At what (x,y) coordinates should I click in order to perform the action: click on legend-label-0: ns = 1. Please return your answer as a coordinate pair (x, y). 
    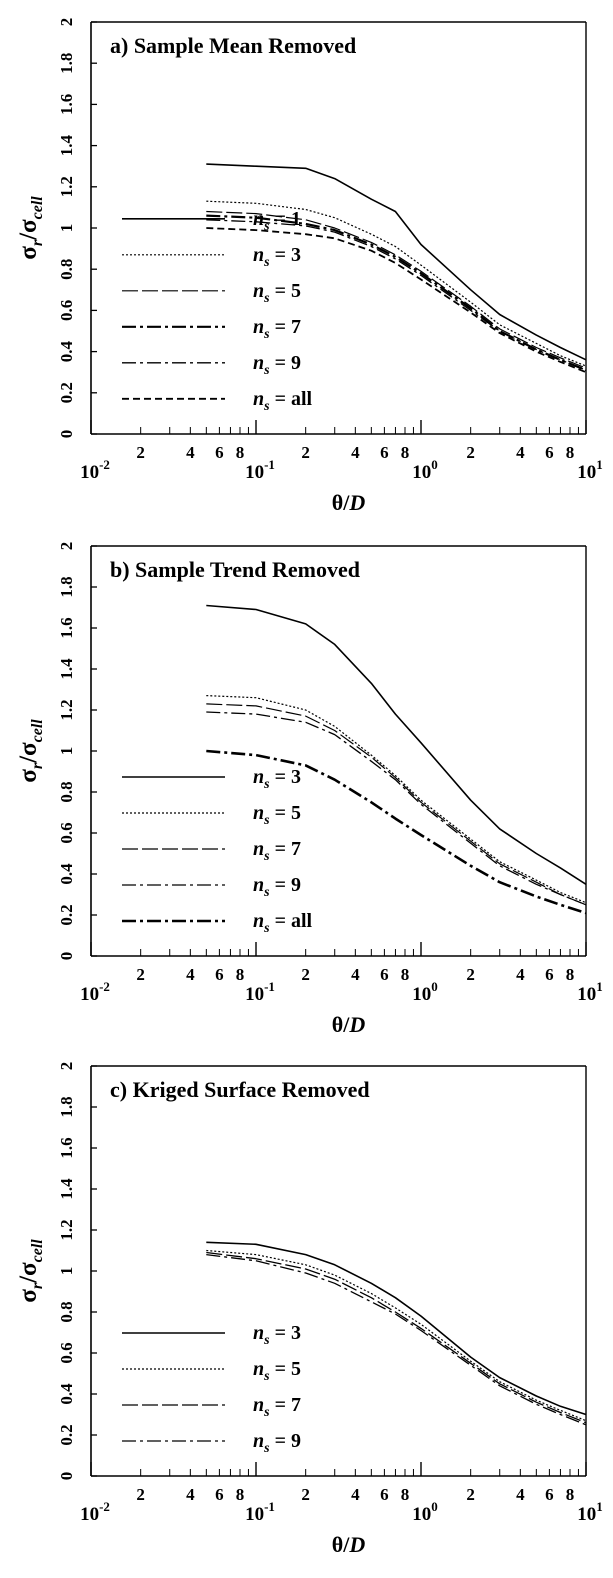
    Looking at the image, I should click on (277, 221).